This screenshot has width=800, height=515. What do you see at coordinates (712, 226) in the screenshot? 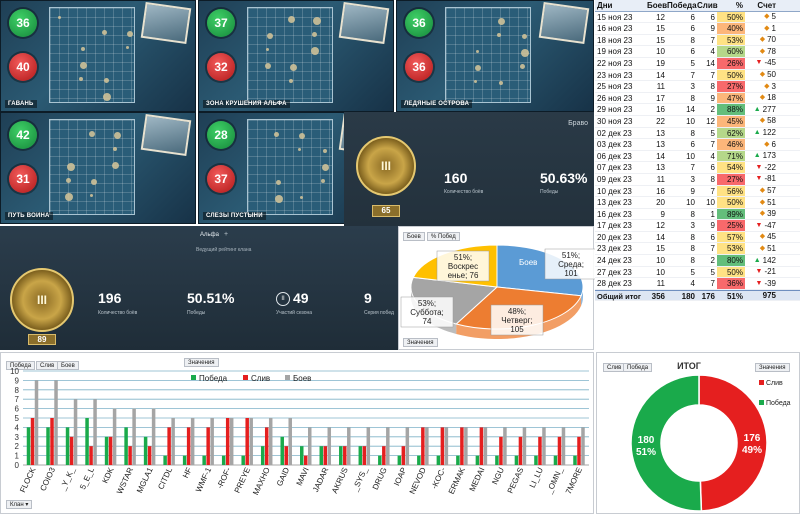
I see `table-cell: 9` at bounding box center [712, 226].